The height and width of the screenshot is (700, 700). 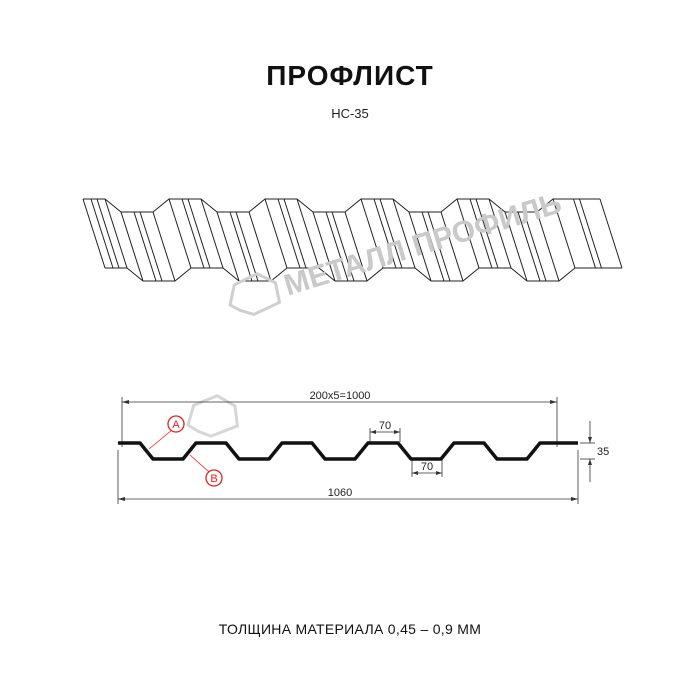 I want to click on dimension-lines, so click(x=356, y=450).